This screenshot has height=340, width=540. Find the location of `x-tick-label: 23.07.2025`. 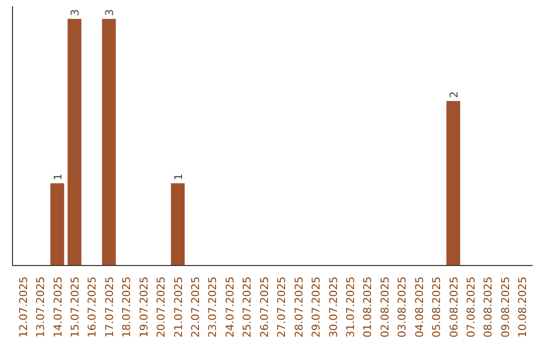

x-tick-label: 23.07.2025 is located at coordinates (213, 307).